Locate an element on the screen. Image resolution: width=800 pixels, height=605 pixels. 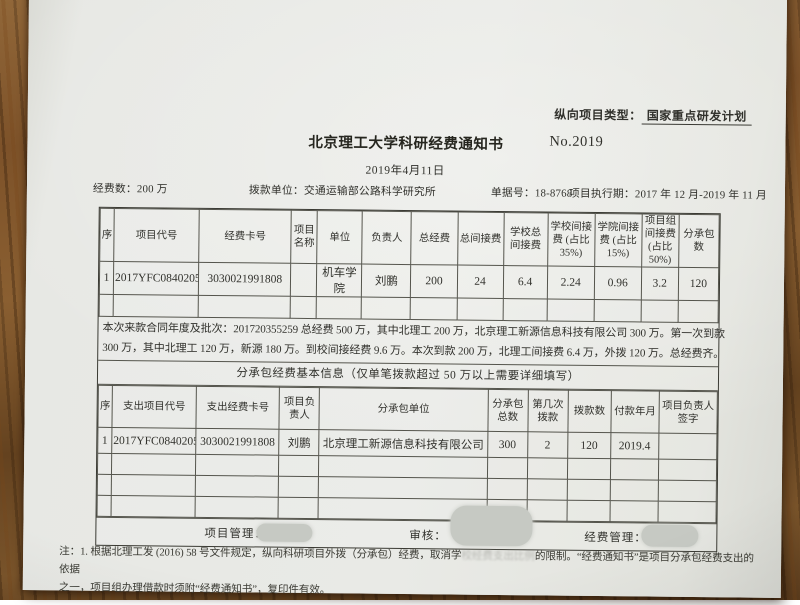
audit-label: 审核： is located at coordinates (428, 536).